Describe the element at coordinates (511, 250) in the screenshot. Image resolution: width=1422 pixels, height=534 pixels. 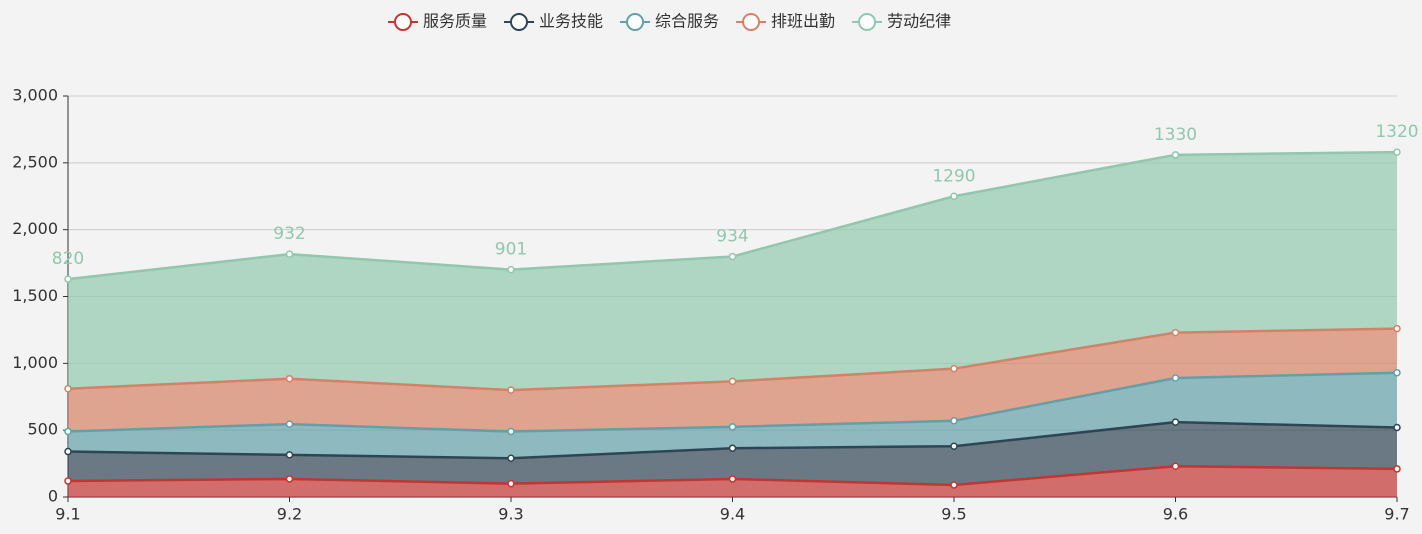
I see `data-label: 901` at that location.